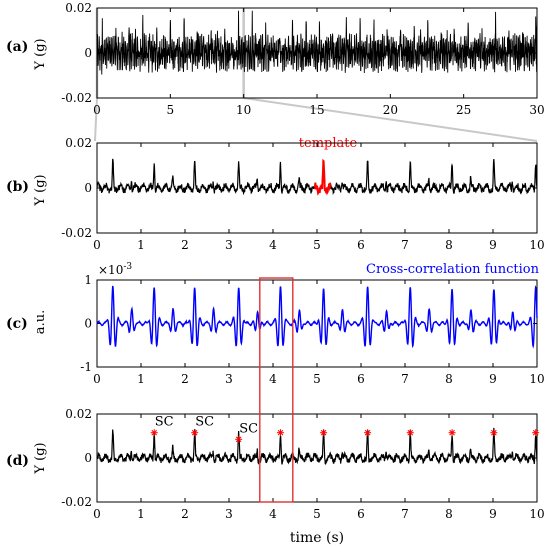 The width and height of the screenshot is (548, 550). I want to click on x-tick-label: 15, so click(316, 110).